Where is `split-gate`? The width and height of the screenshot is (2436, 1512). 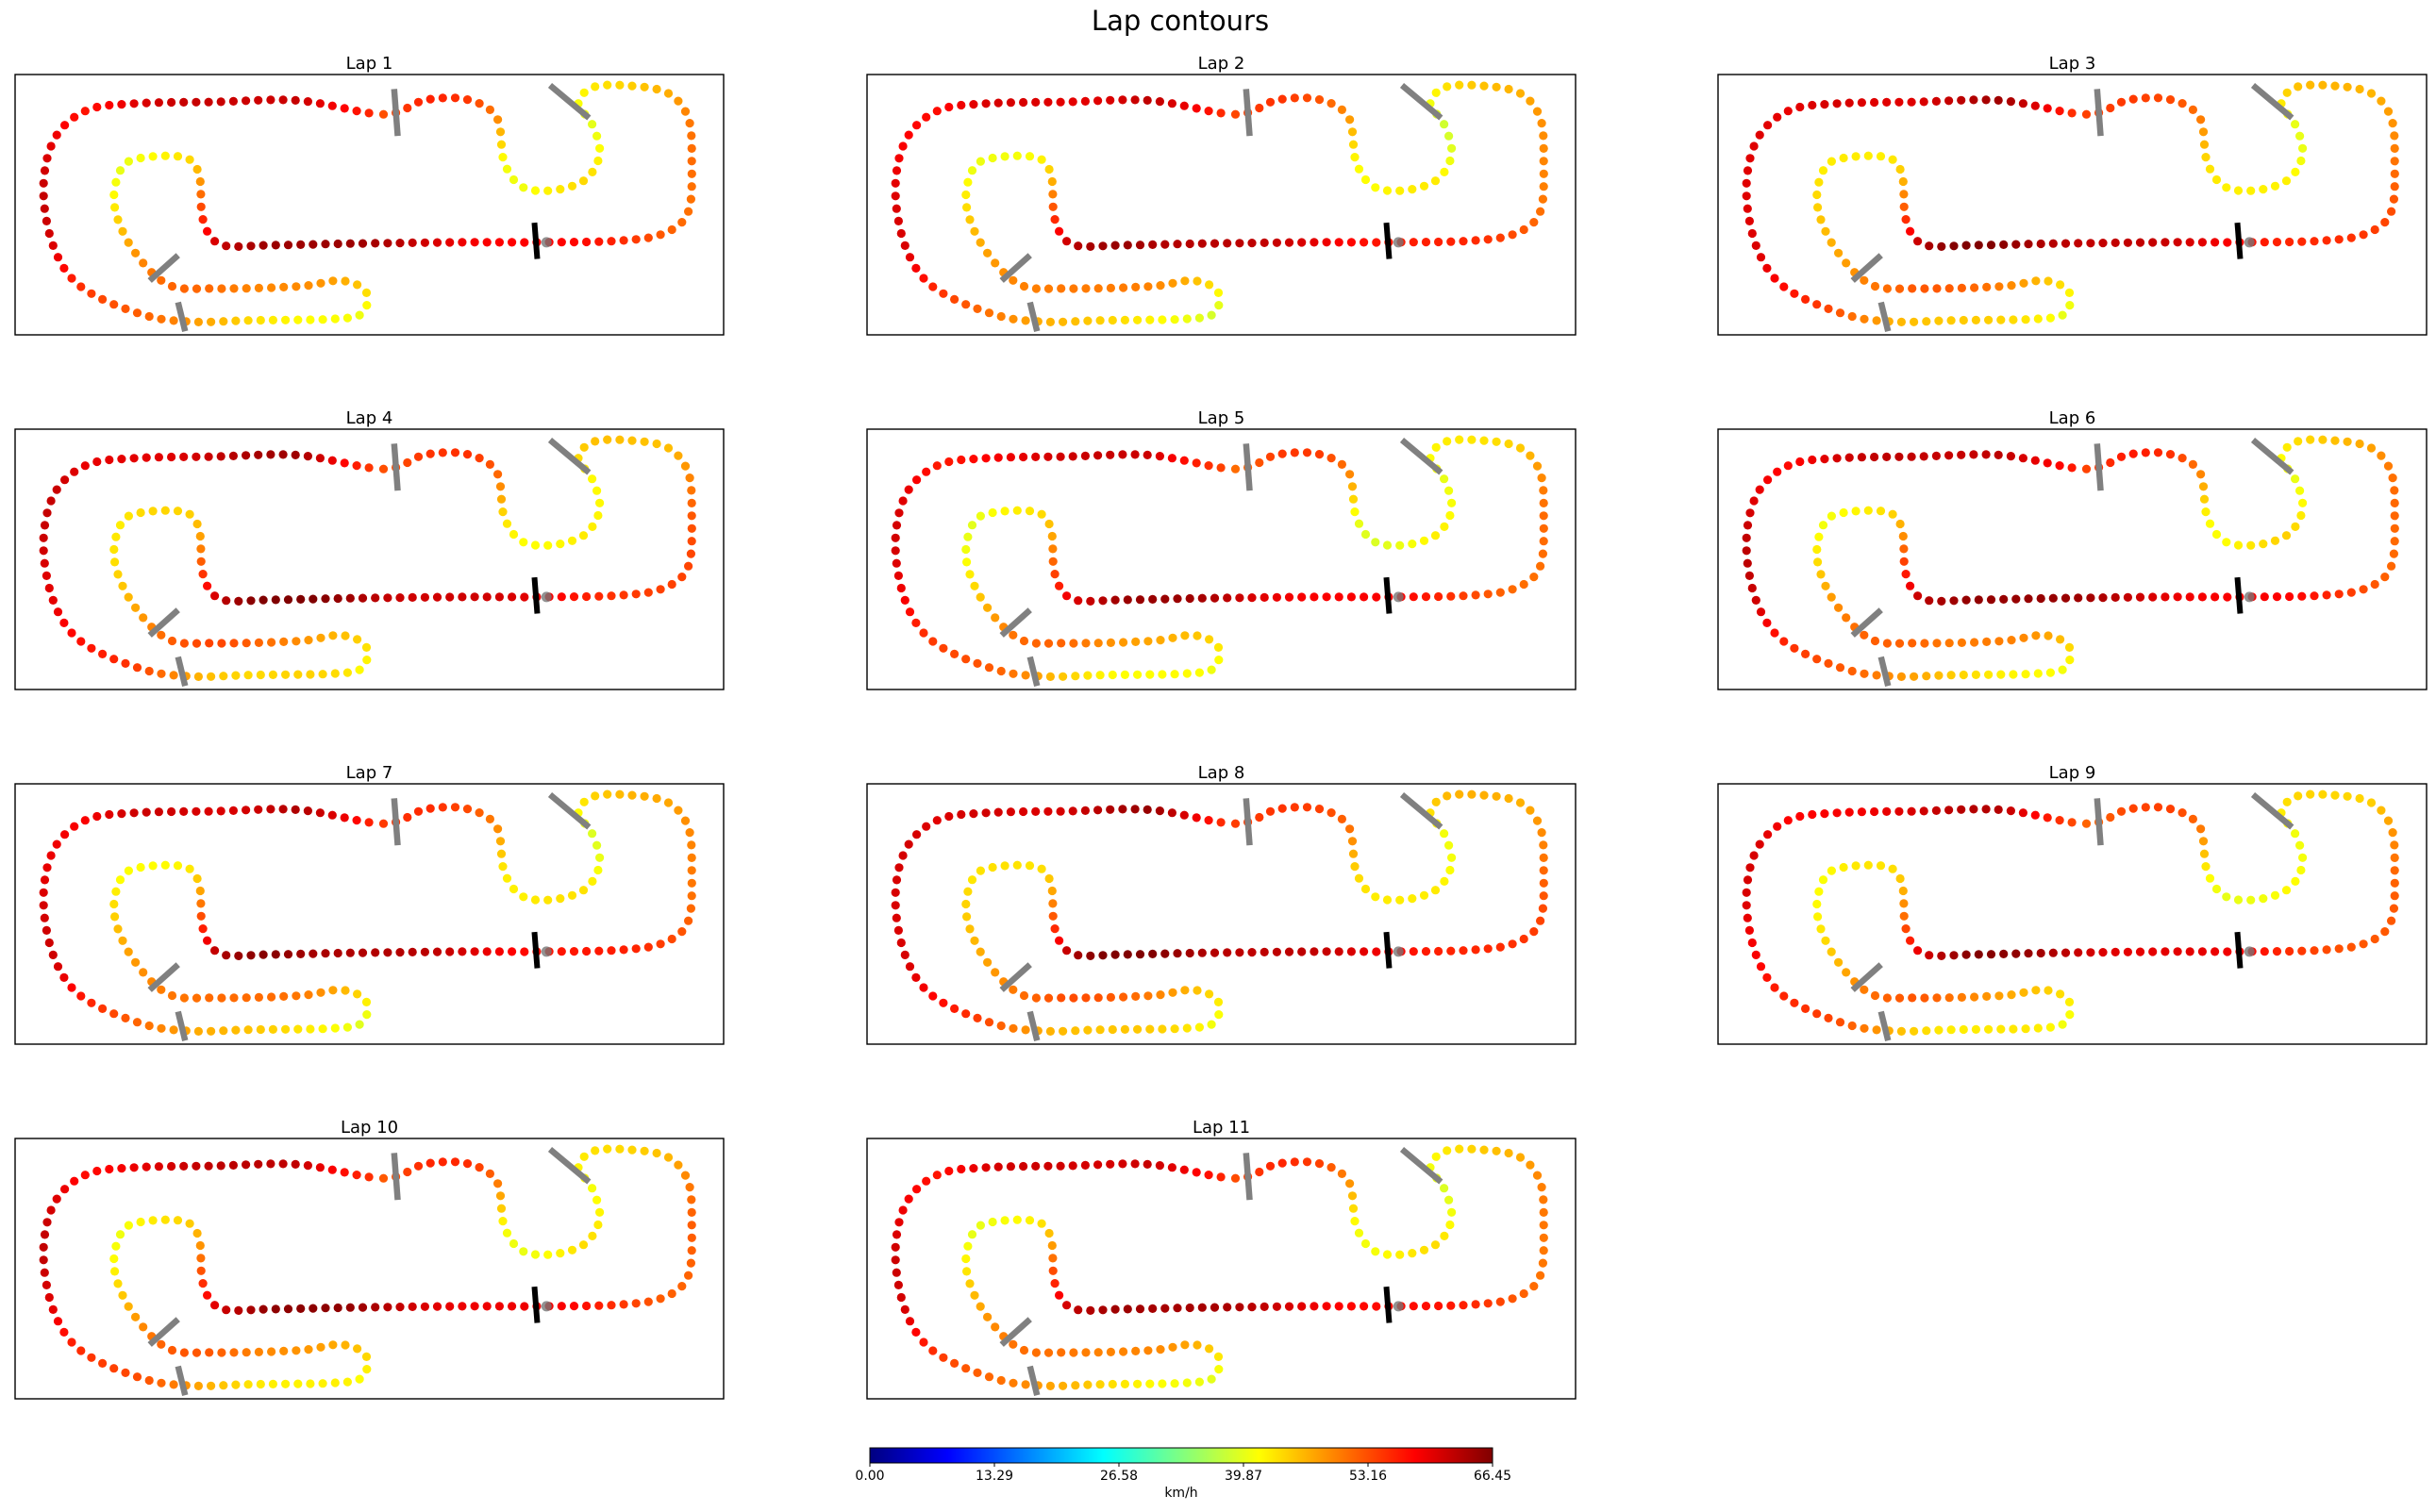 split-gate is located at coordinates (1248, 112).